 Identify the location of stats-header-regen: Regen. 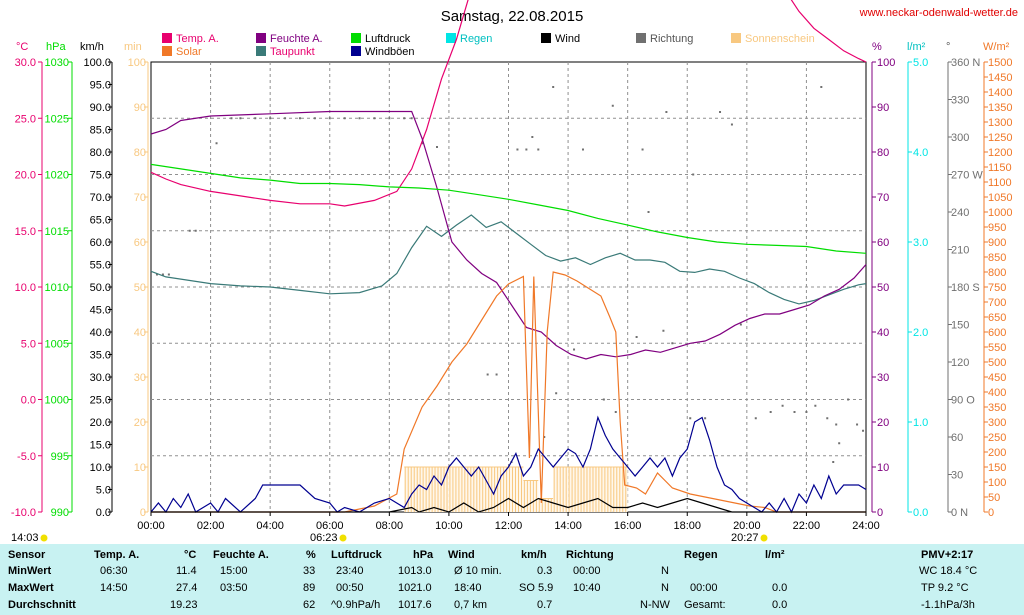
(701, 555).